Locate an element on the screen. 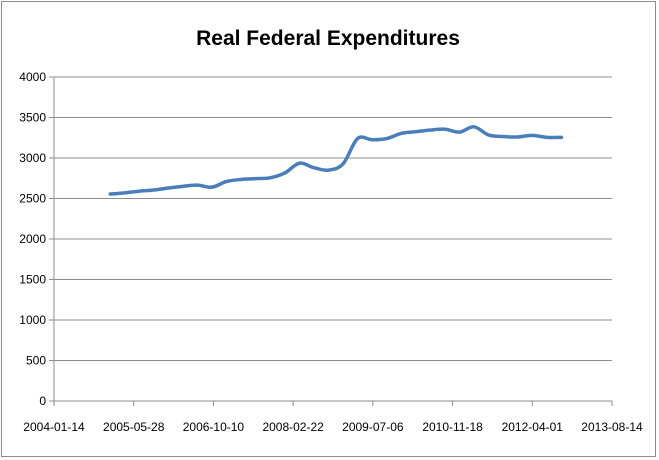  chart-title: Real Federal Expenditures is located at coordinates (328, 38).